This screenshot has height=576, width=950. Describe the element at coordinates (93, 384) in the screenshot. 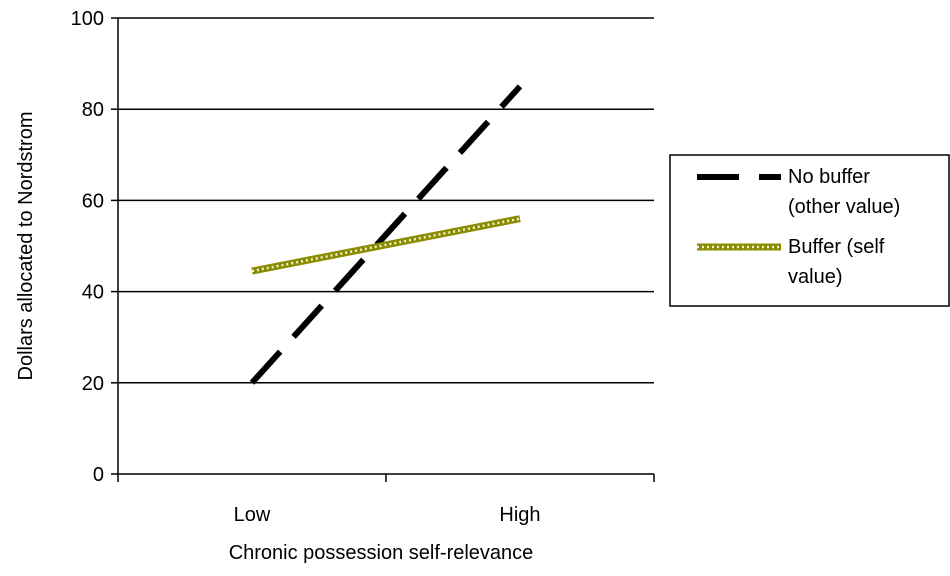

I see `y-tick-label: 20` at that location.